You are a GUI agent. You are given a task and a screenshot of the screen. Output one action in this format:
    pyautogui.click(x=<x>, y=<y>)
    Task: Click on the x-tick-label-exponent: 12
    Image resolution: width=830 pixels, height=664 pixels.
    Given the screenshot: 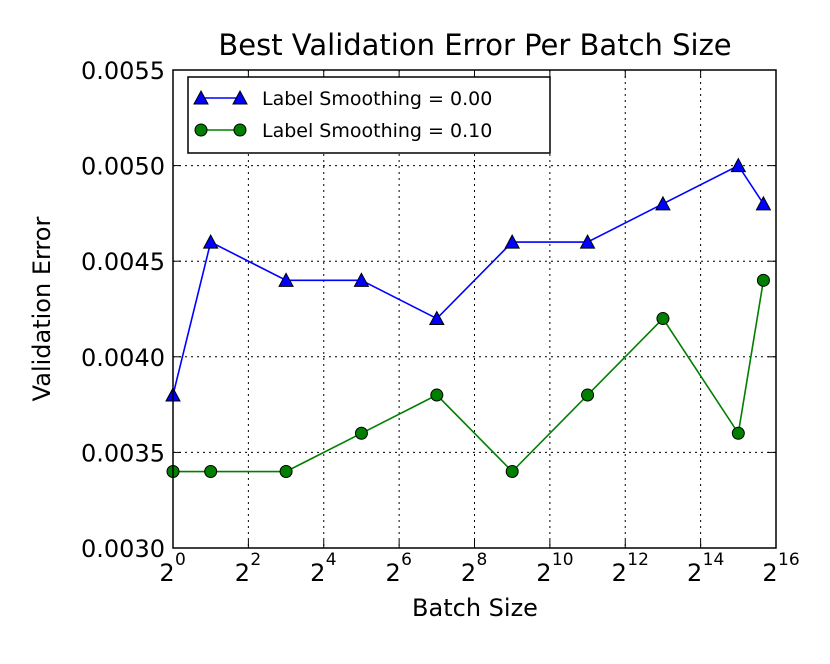 What is the action you would take?
    pyautogui.click(x=638, y=560)
    